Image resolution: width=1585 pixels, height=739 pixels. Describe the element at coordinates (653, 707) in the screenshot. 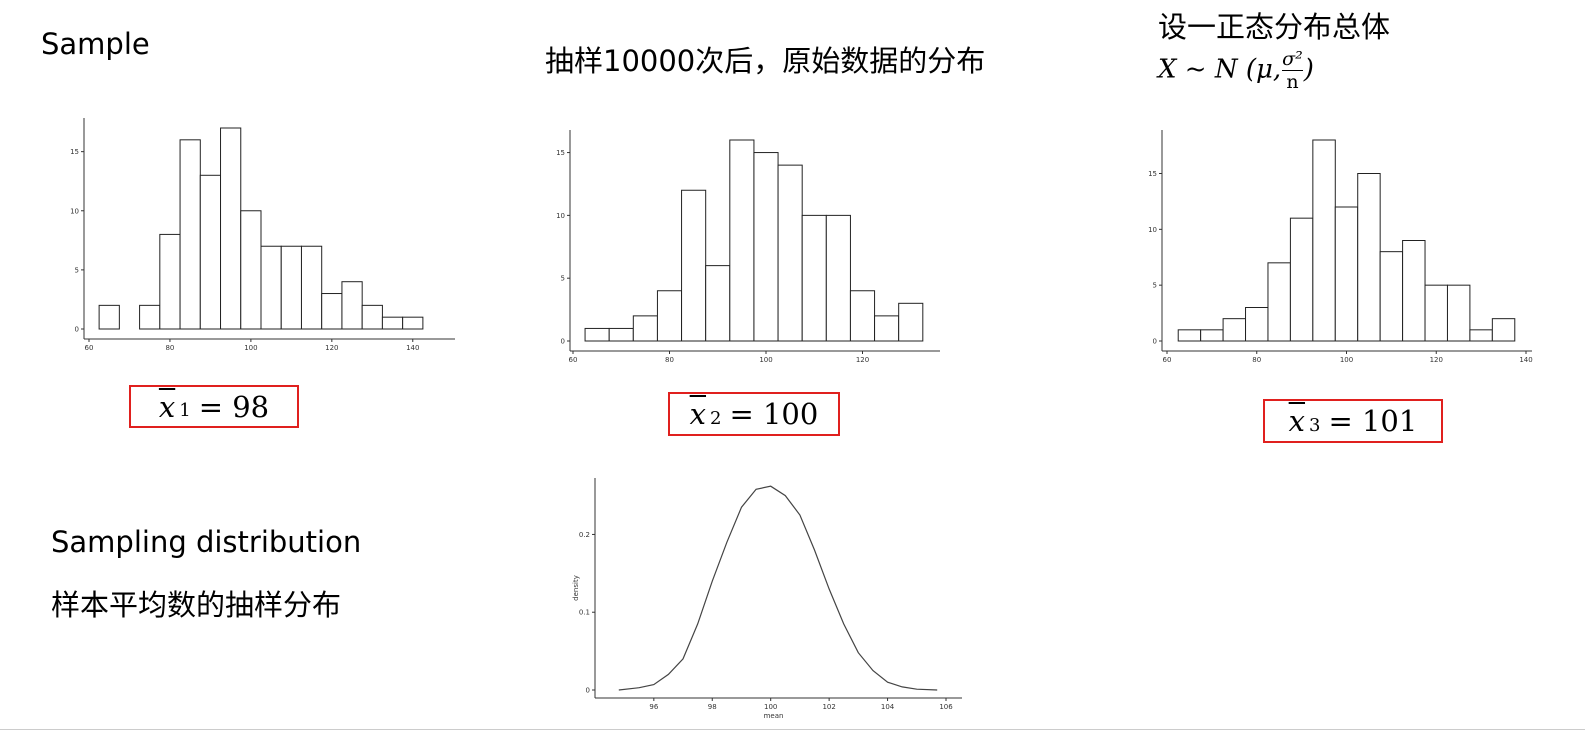

I see `x-tick-label: 96` at that location.